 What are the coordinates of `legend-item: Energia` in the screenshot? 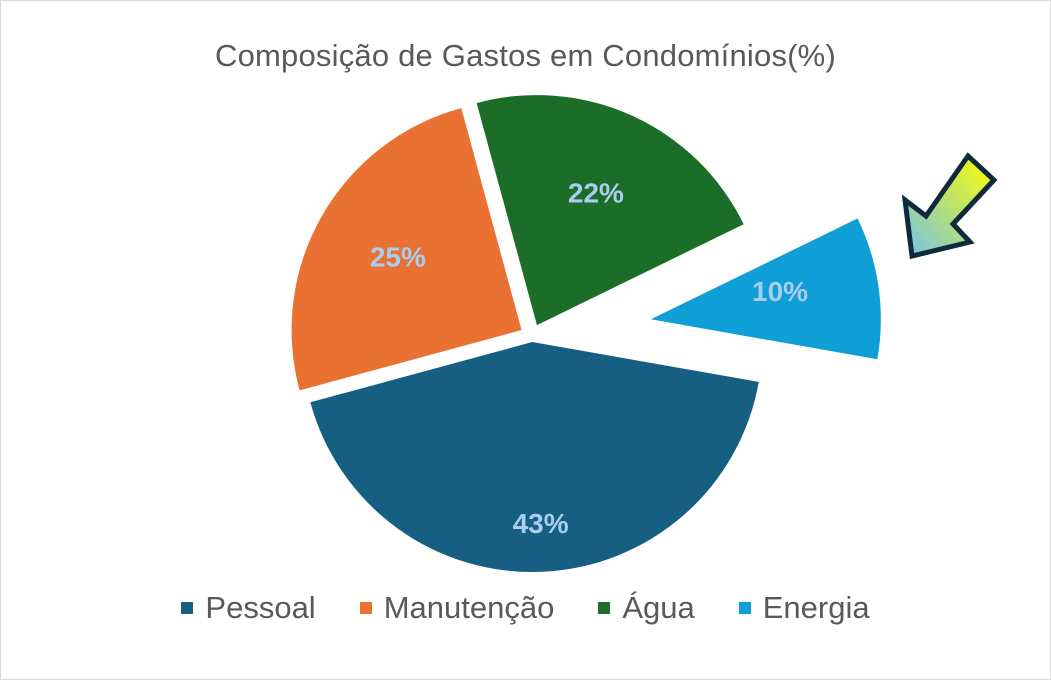 It's located at (804, 608).